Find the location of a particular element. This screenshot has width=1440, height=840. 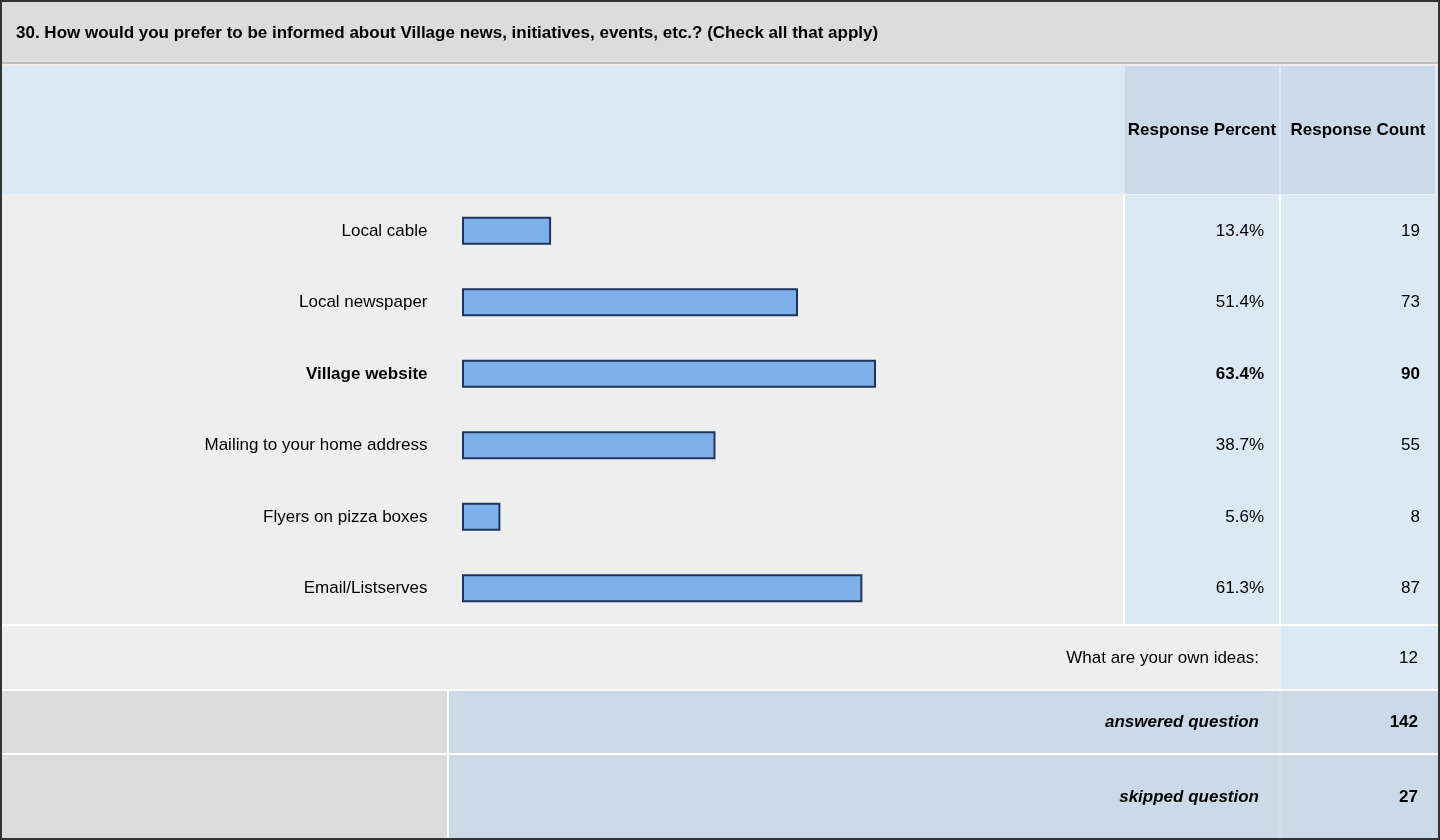

text: What are your own ideas: is located at coordinates (640, 657).